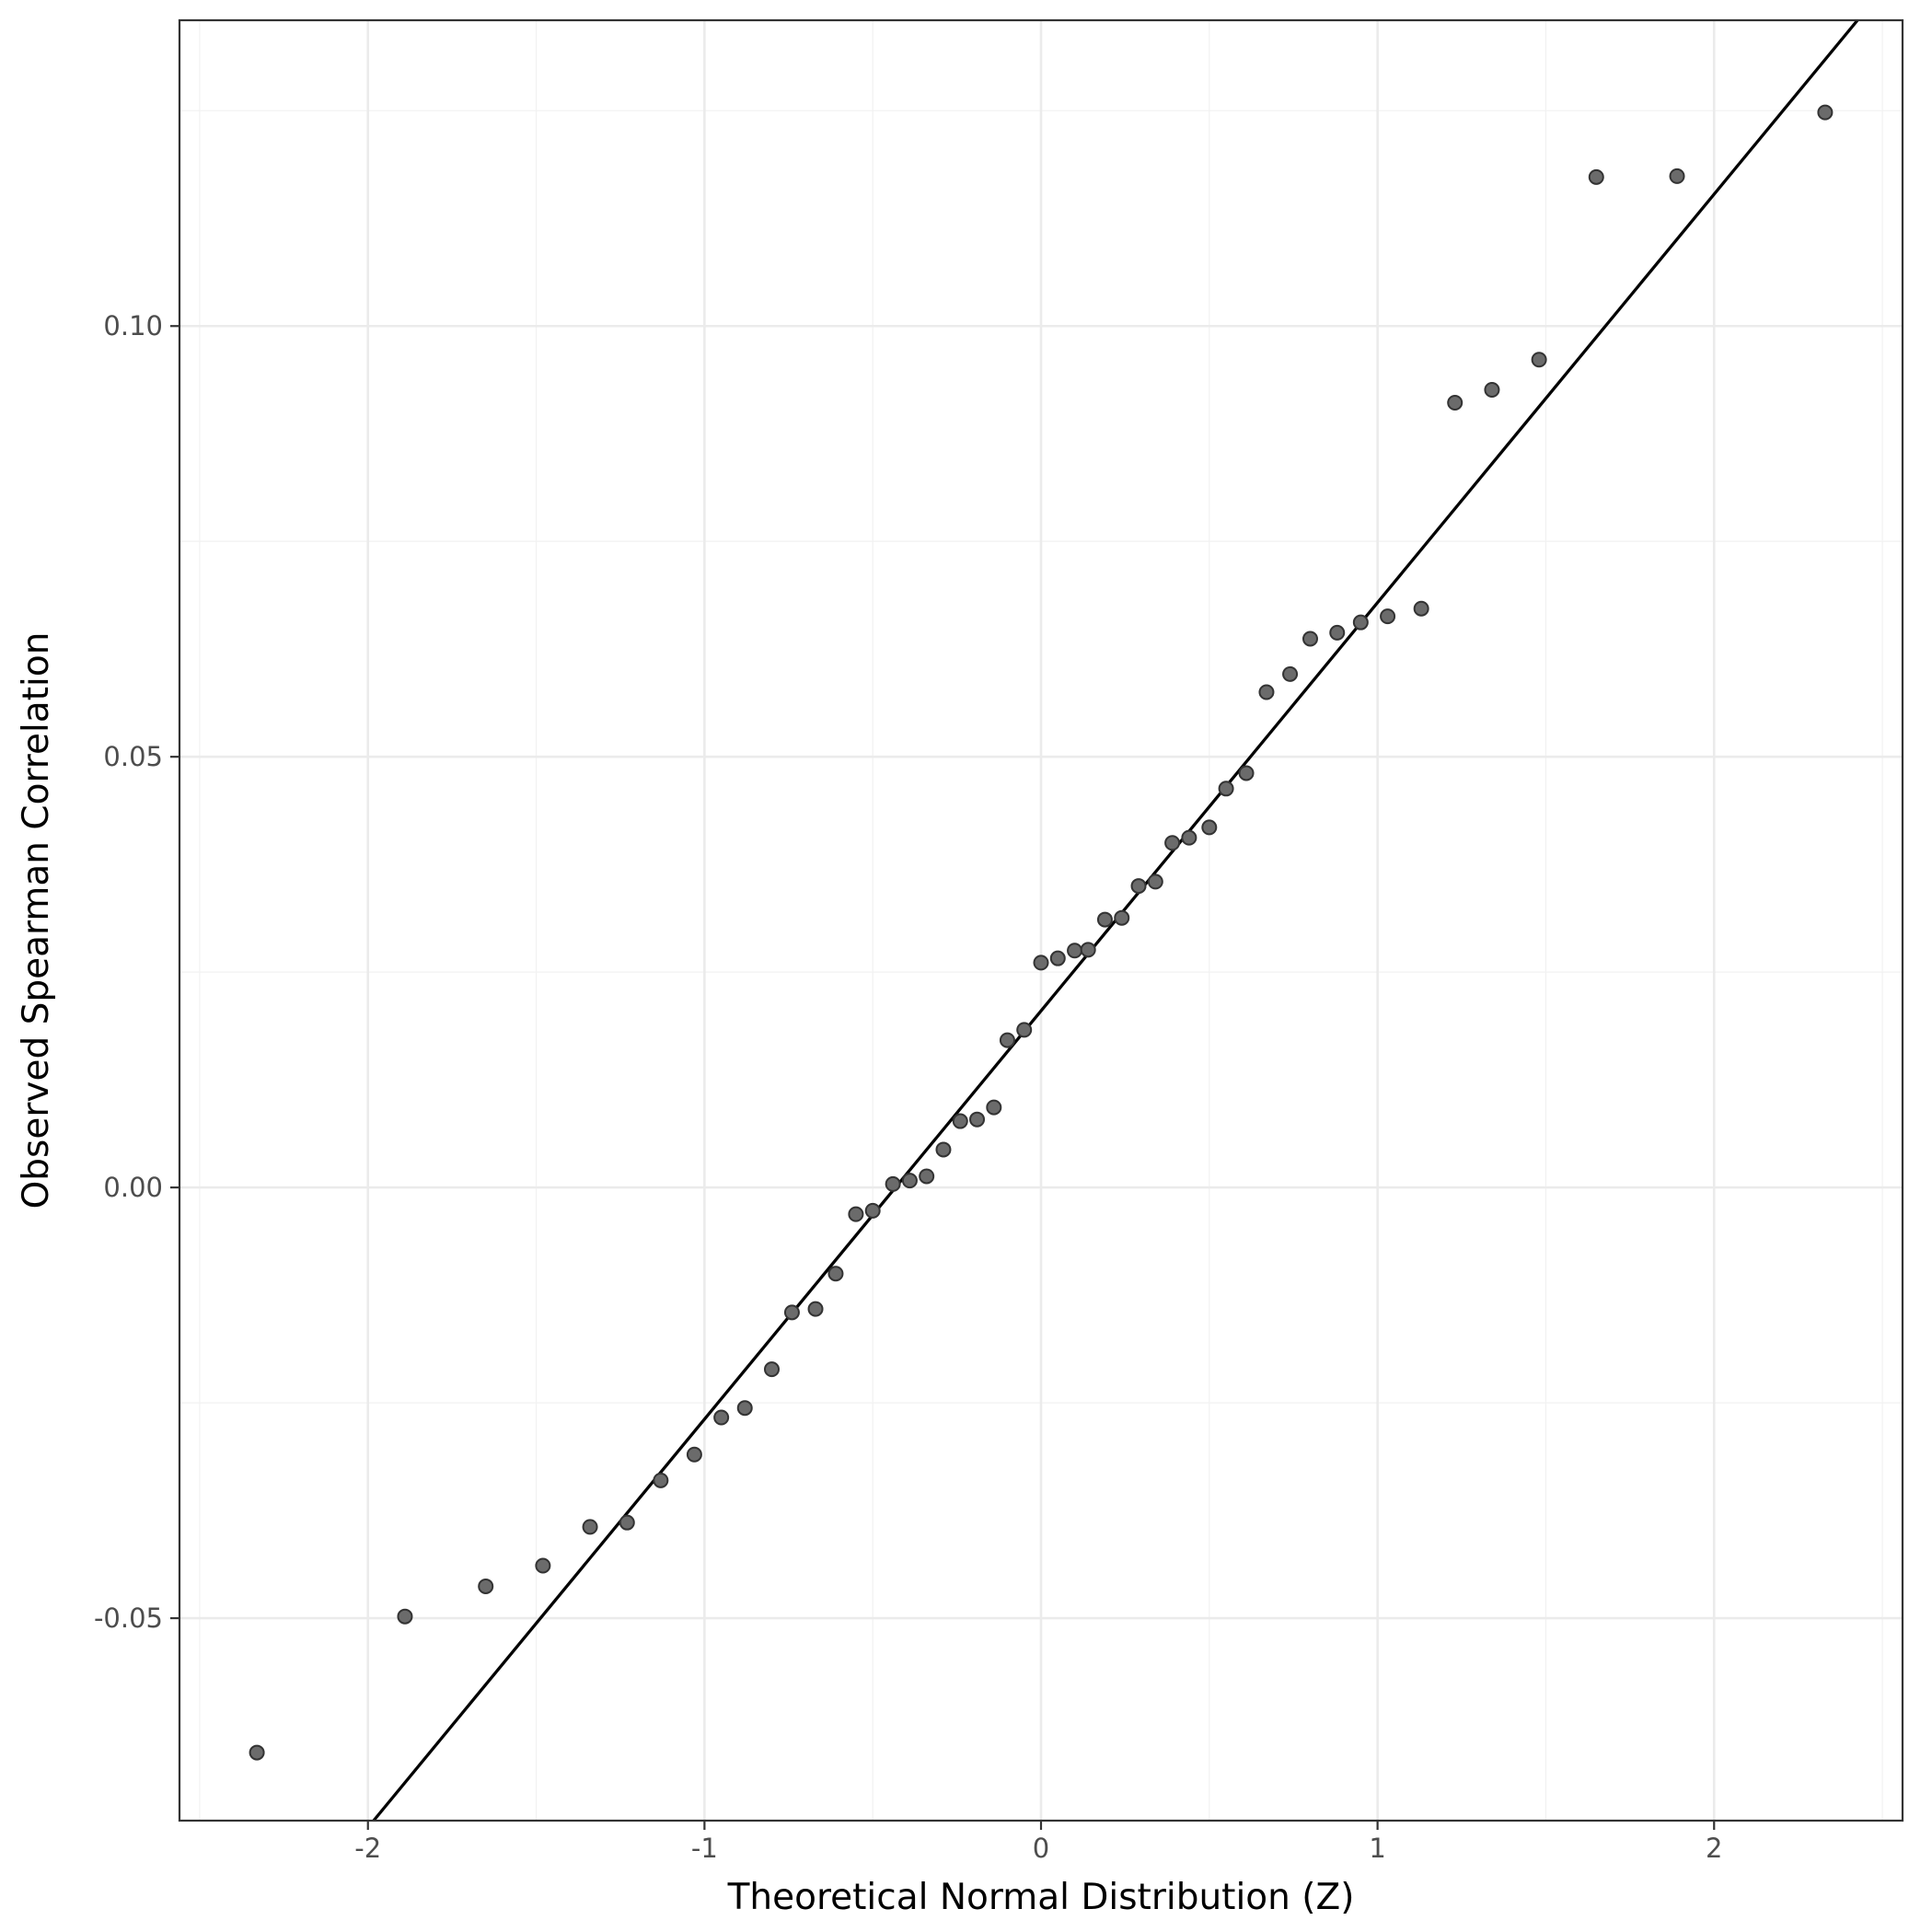  I want to click on x-axis-title: Theoretical Normal Distribution (Z), so click(1041, 1898).